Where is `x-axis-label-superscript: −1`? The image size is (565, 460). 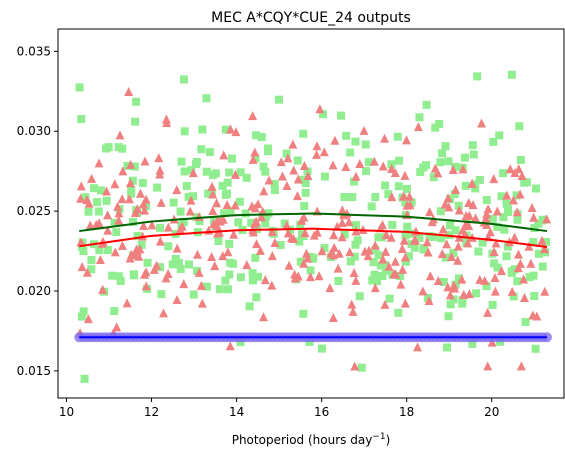 x-axis-label-superscript: −1 is located at coordinates (378, 437).